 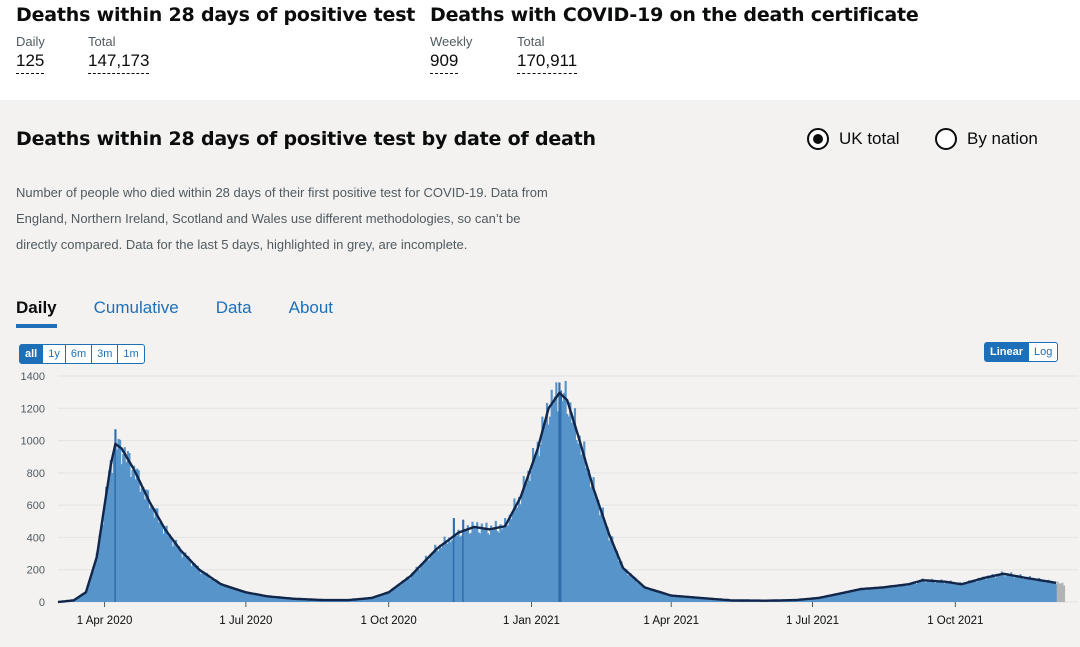 What do you see at coordinates (31, 354) in the screenshot?
I see `range-all-button: all` at bounding box center [31, 354].